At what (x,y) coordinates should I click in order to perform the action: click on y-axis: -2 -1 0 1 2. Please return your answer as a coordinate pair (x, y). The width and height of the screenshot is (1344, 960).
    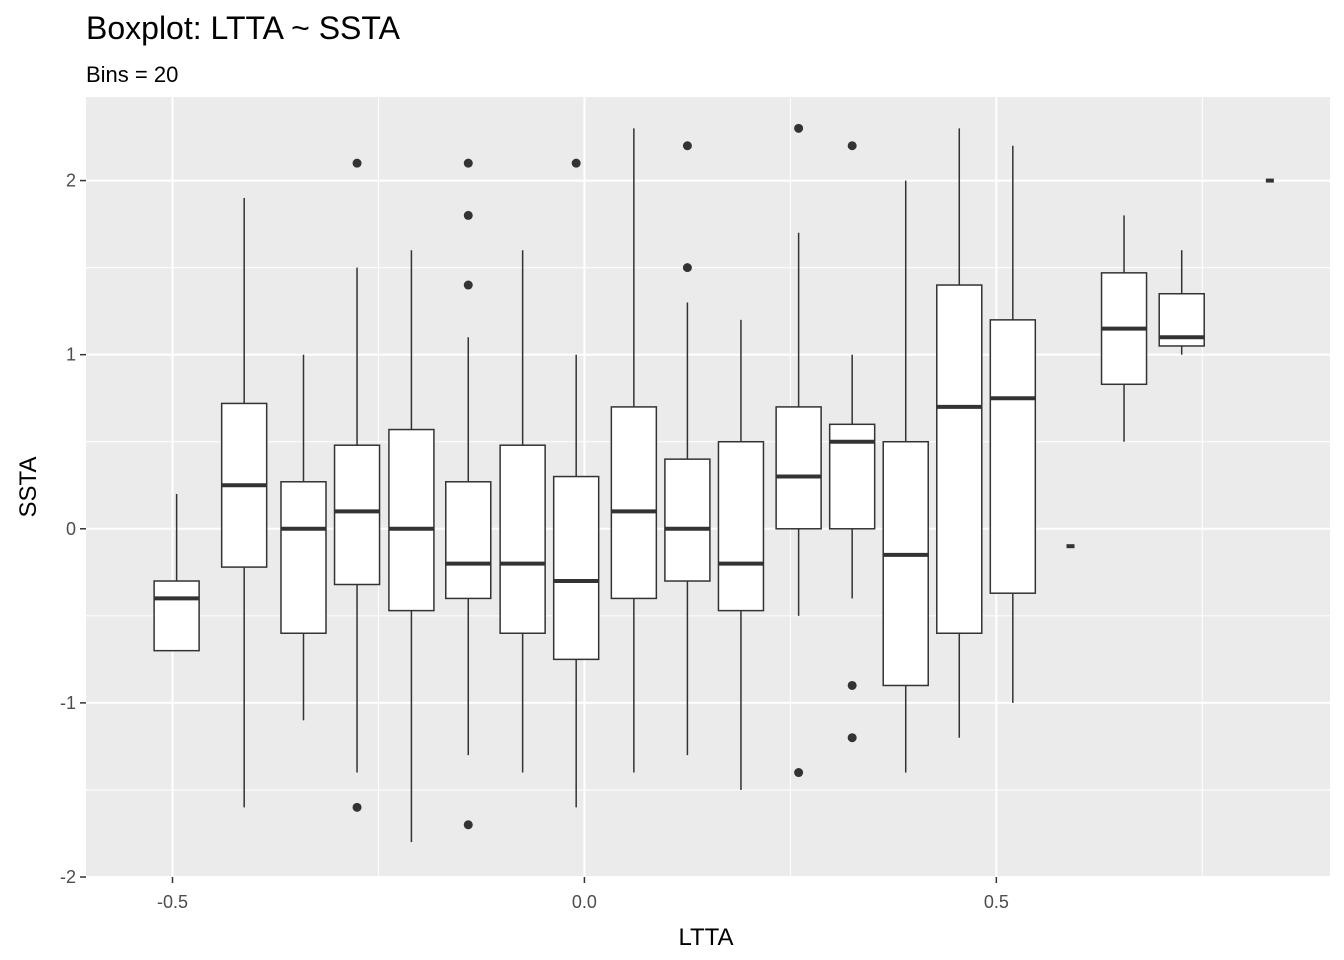
    Looking at the image, I should click on (73, 529).